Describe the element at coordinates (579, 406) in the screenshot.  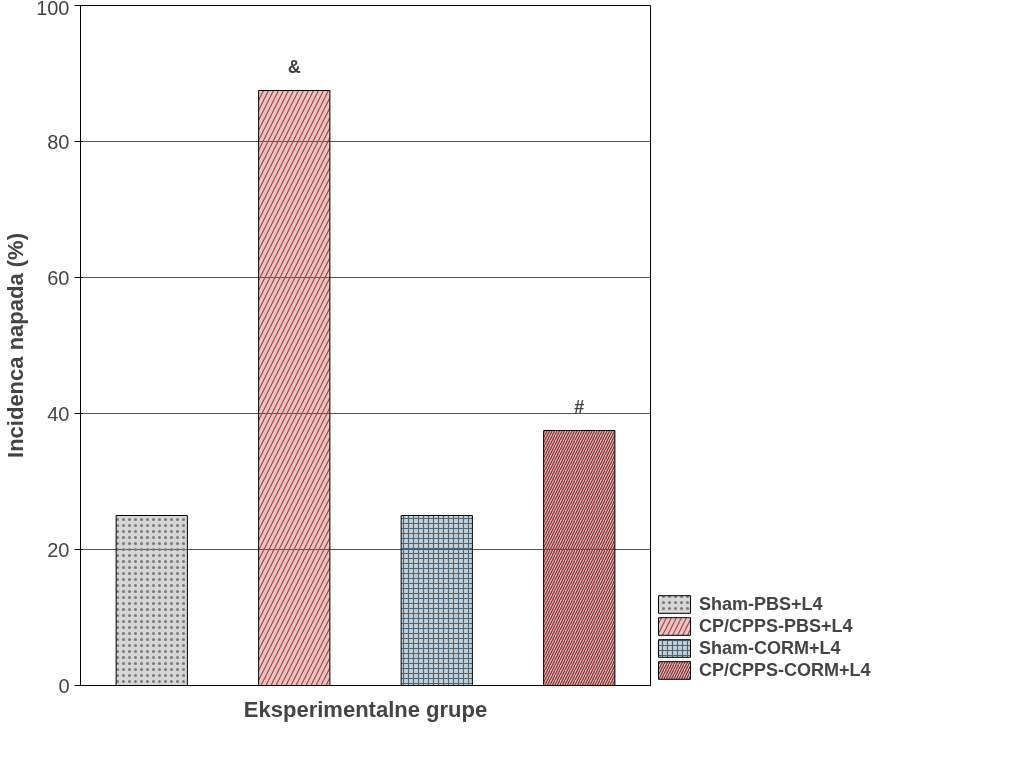
I see `annotation: #` at that location.